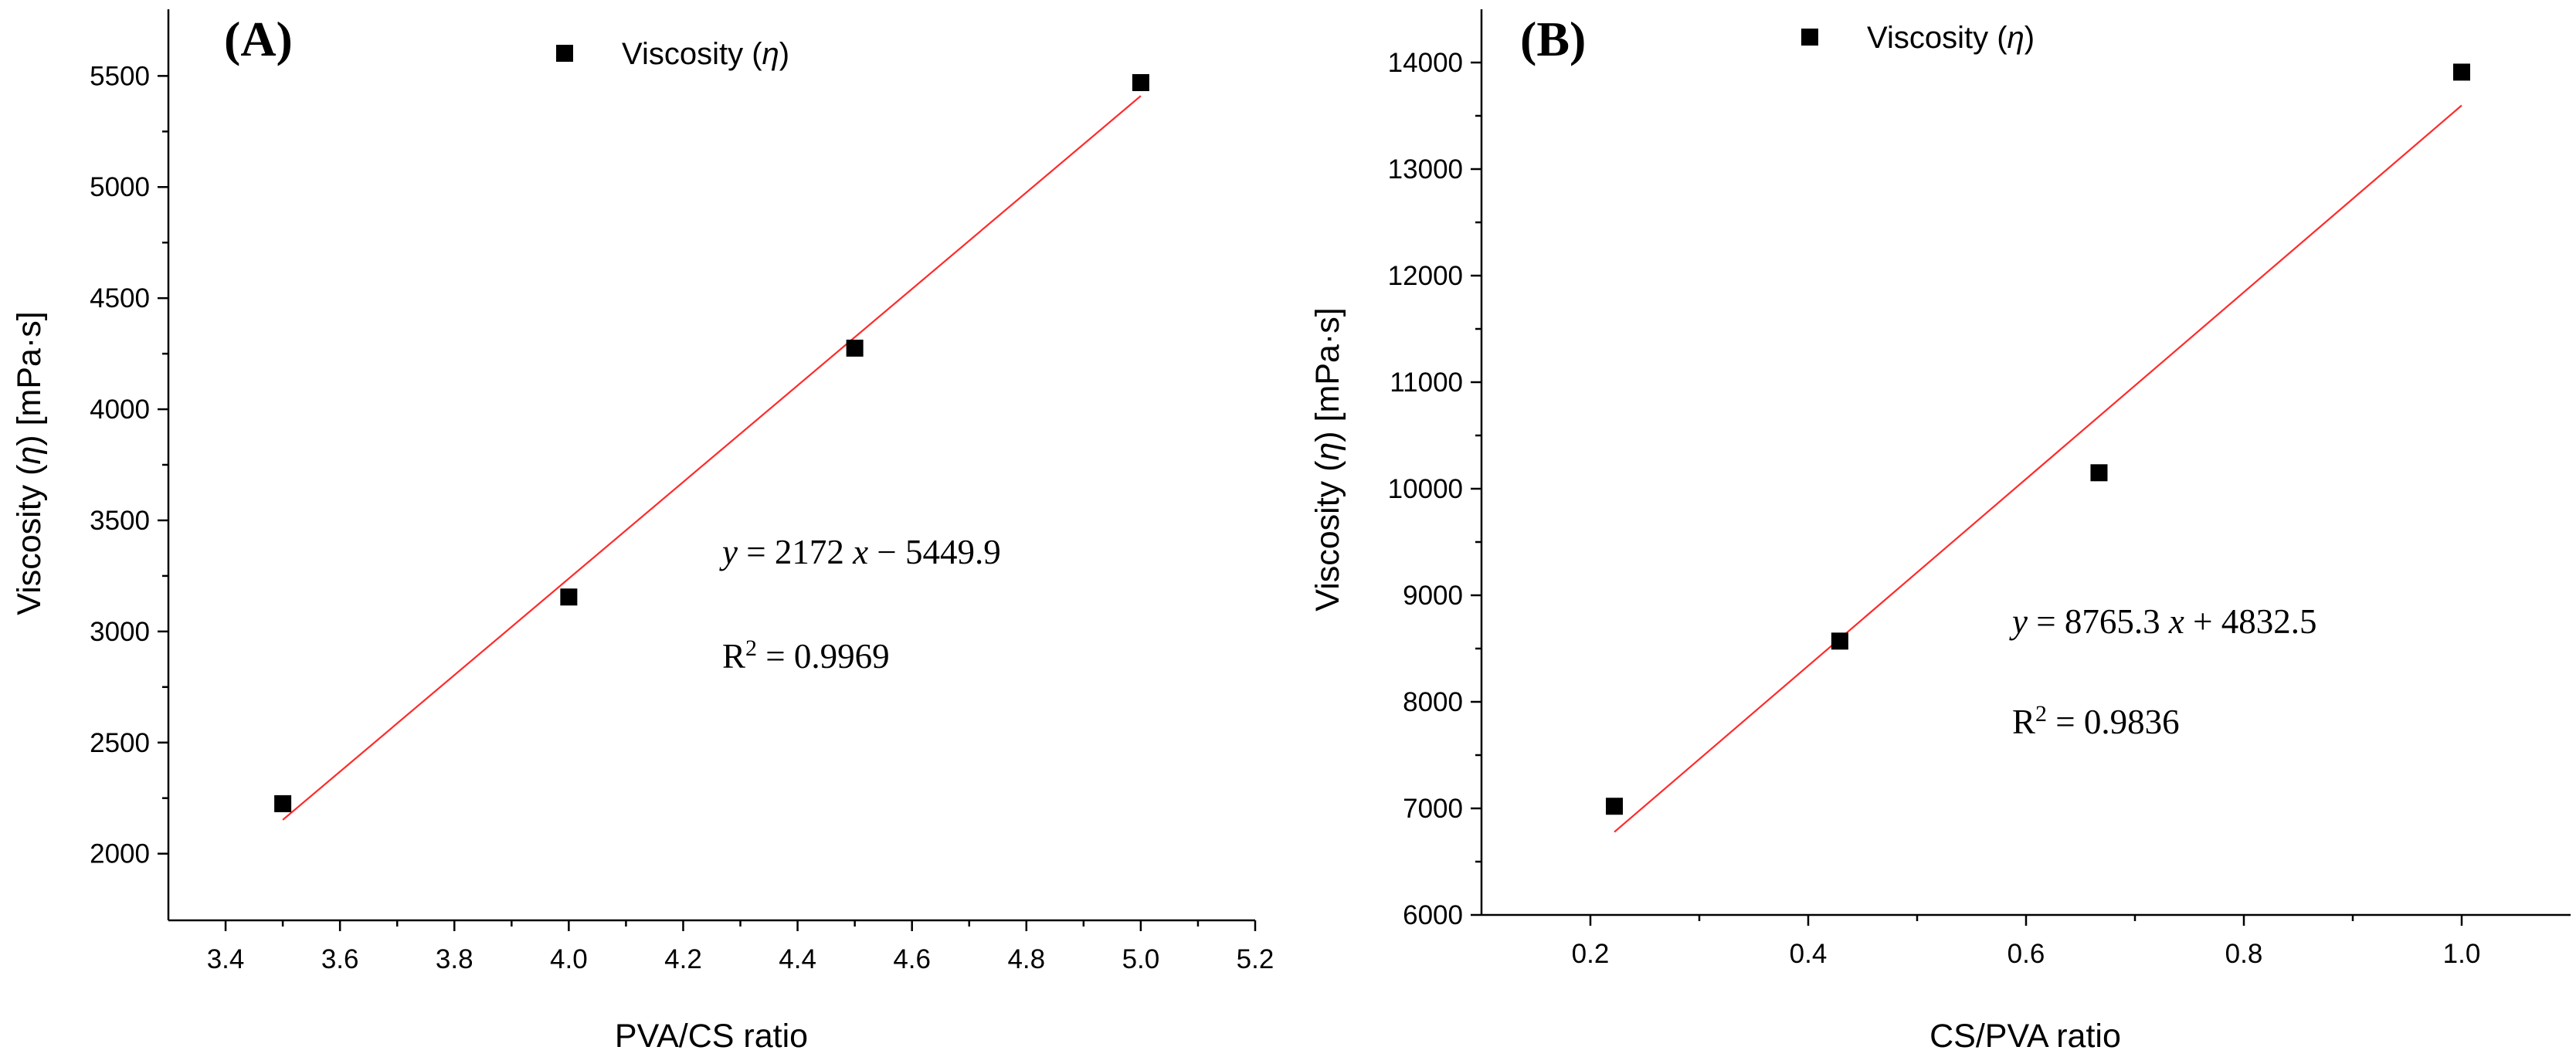 This screenshot has width=2576, height=1057. Describe the element at coordinates (1433, 596) in the screenshot. I see `y-tick-label: 9000` at that location.